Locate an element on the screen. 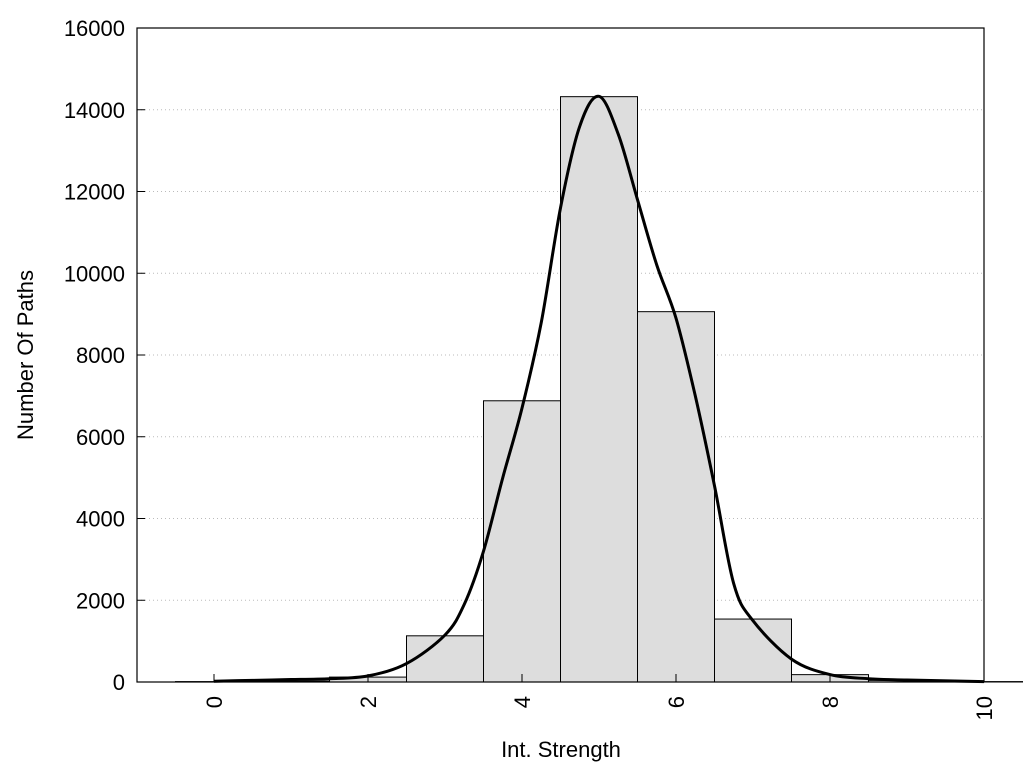  x-tick-label: 0 is located at coordinates (214, 702).